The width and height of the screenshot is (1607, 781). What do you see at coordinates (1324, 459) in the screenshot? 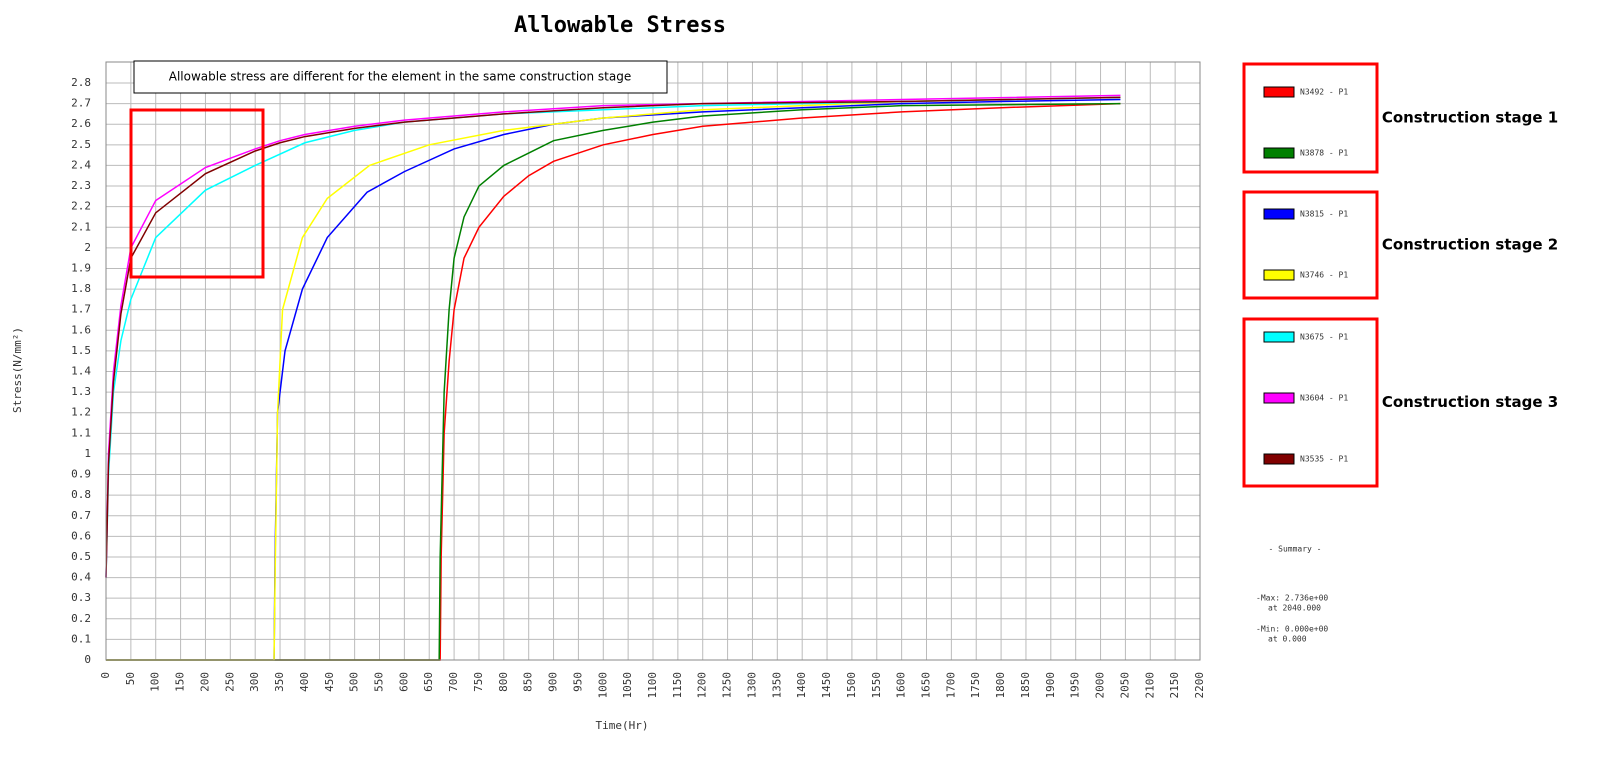
I see `legend-label: N3535 - P1` at bounding box center [1324, 459].